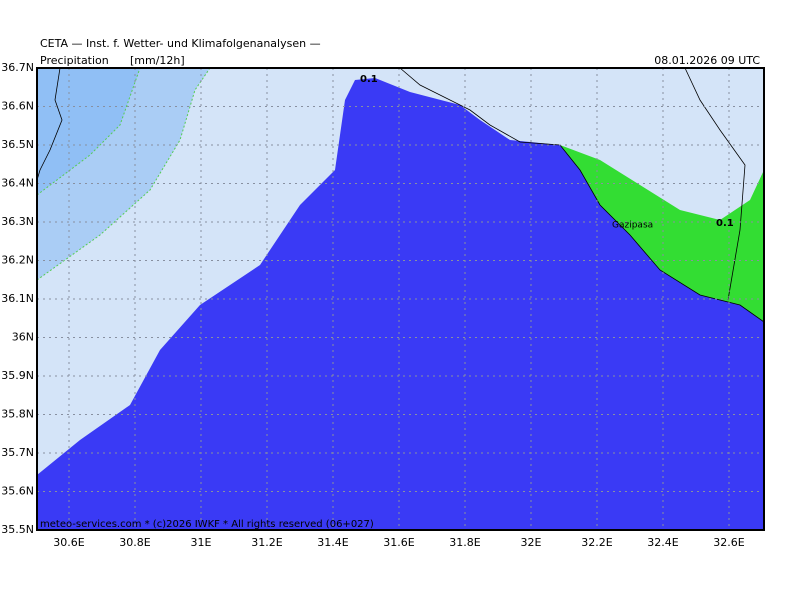 The height and width of the screenshot is (604, 800). What do you see at coordinates (17, 414) in the screenshot?
I see `lat-label: 35.8N` at bounding box center [17, 414].